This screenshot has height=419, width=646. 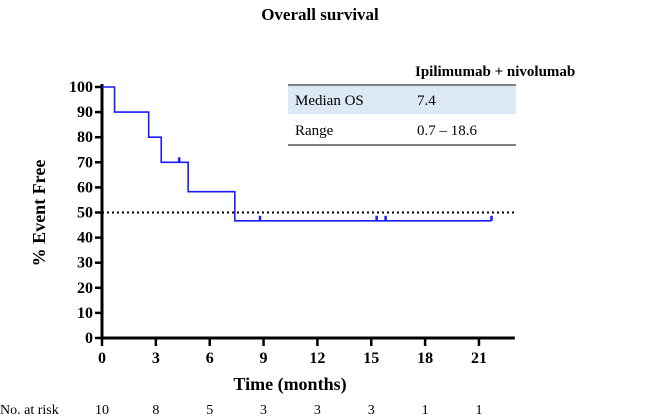 I want to click on at-risk-value: 5, so click(x=209, y=410).